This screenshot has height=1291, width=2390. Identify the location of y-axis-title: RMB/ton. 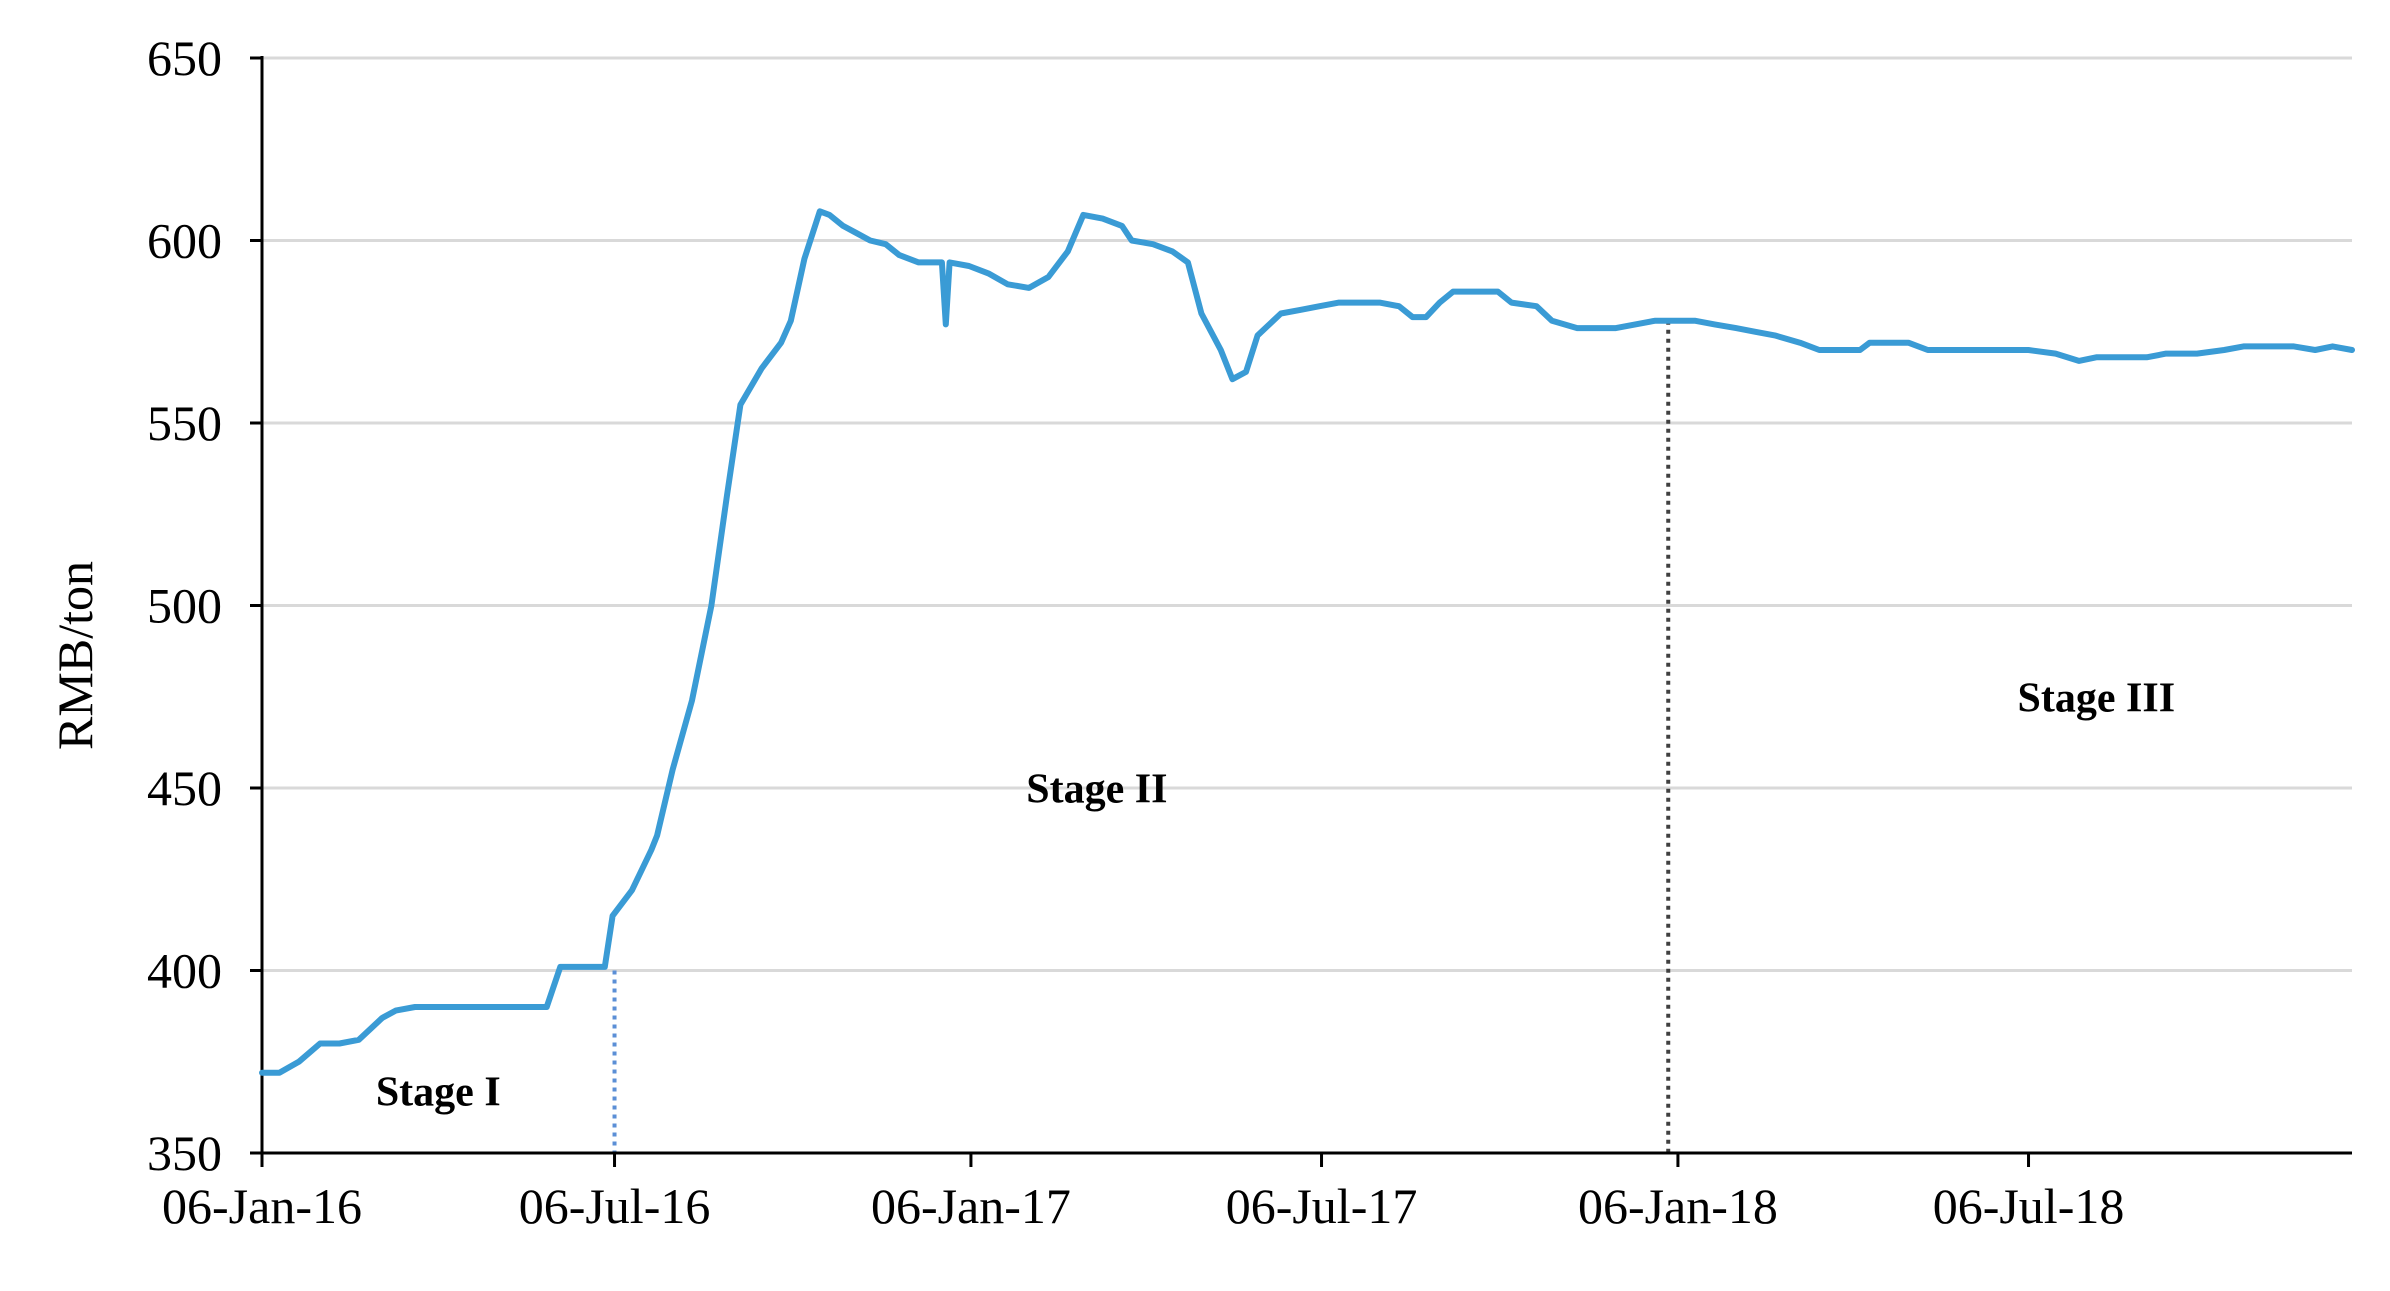
(75, 655).